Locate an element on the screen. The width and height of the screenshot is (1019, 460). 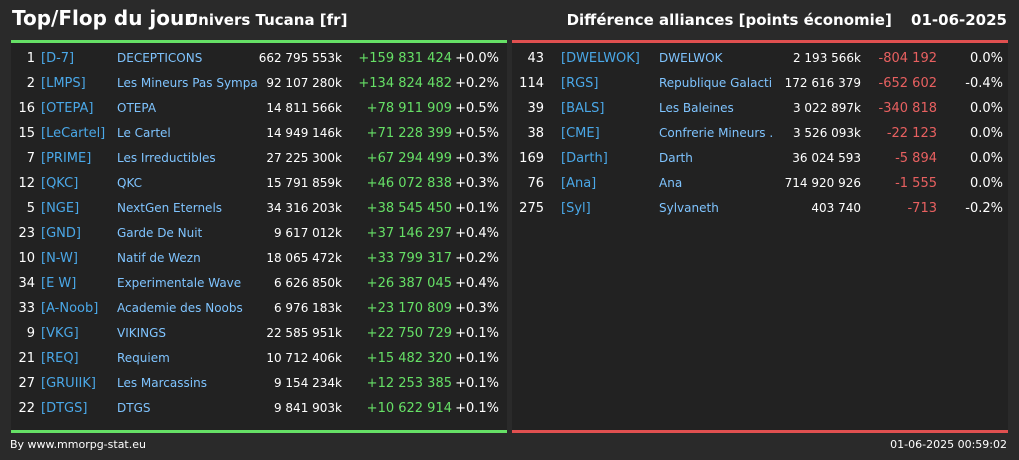
alliance-name-link: Les Marcassins is located at coordinates (162, 383).